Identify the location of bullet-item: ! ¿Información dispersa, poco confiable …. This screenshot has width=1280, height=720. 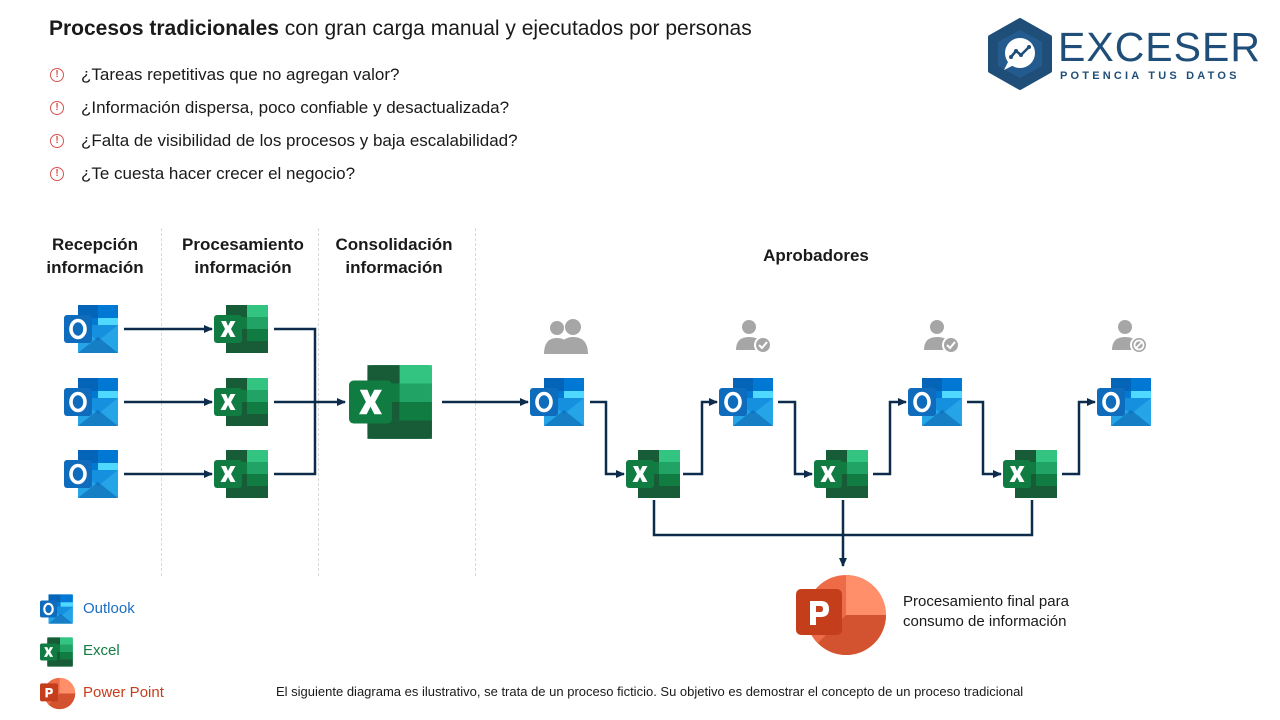
(279, 108).